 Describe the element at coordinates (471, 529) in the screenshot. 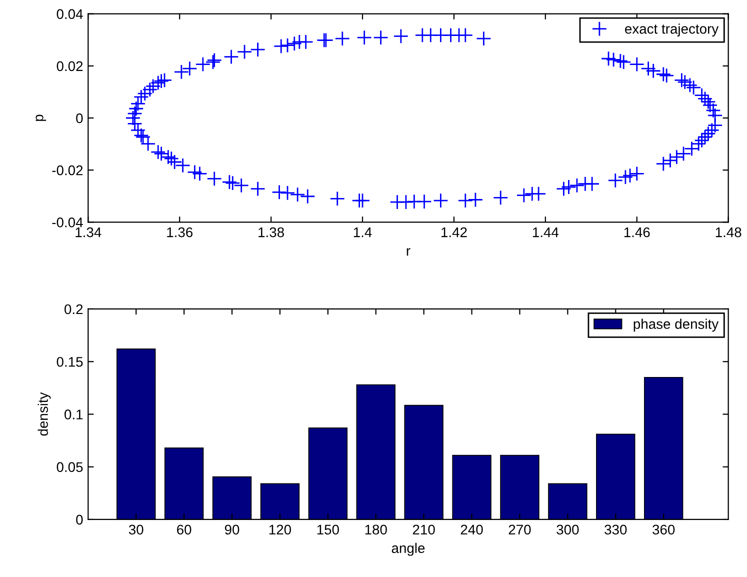

I see `x-tick-label: 240` at that location.